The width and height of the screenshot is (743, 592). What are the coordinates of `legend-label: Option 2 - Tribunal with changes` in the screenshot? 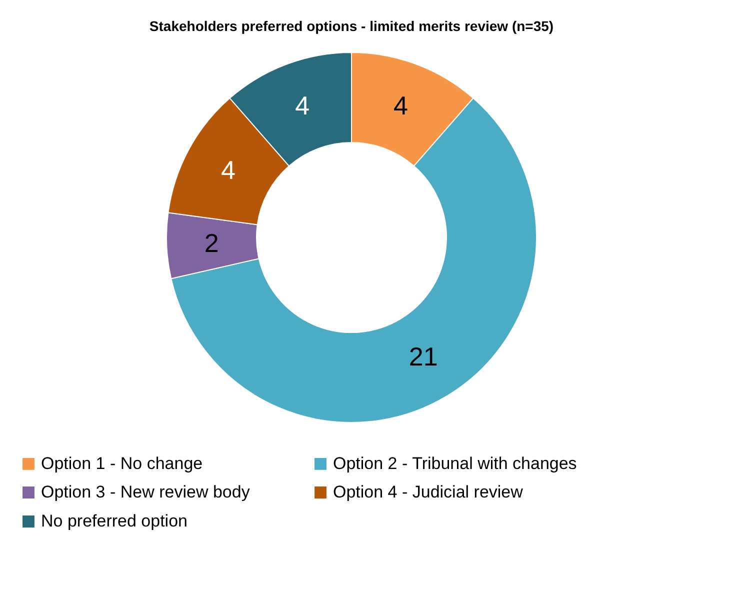 It's located at (455, 463).